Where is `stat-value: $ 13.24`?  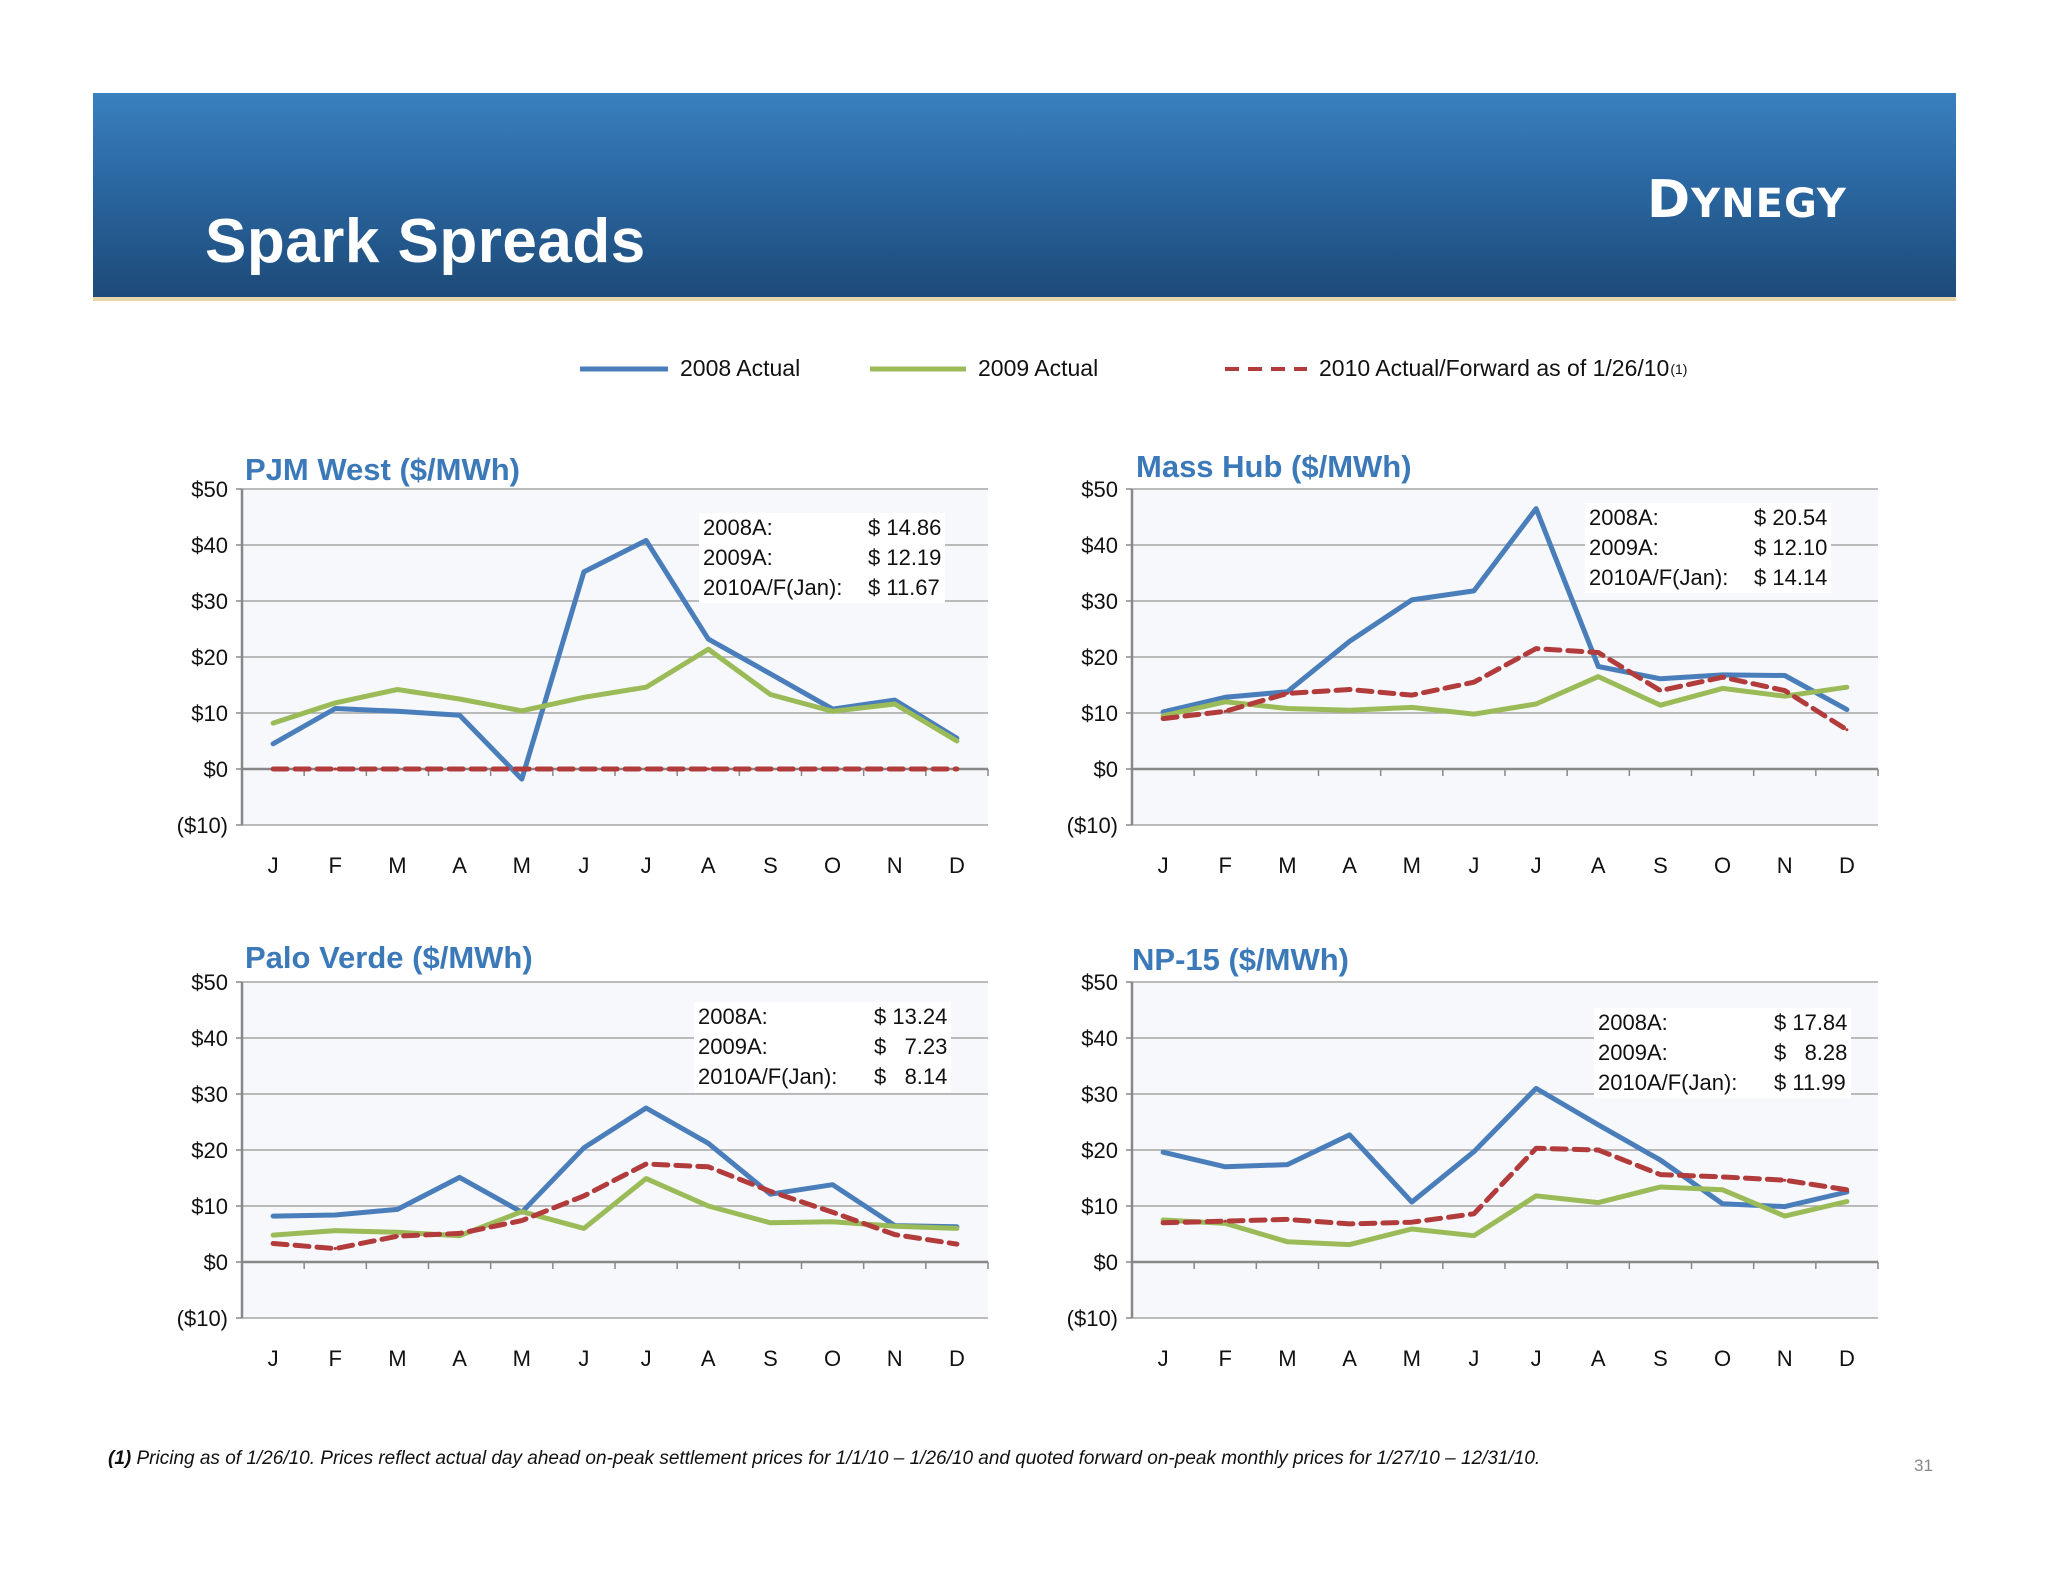 stat-value: $ 13.24 is located at coordinates (911, 1016).